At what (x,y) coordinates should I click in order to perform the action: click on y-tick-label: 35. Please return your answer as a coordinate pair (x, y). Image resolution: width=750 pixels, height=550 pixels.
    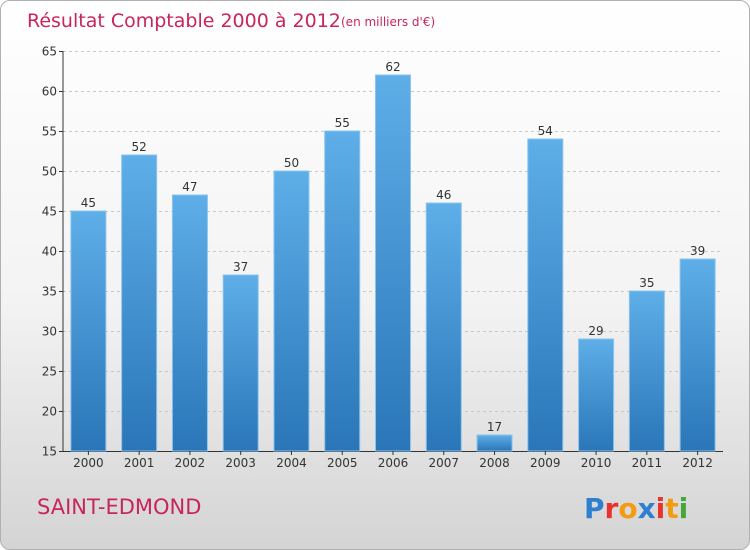
    Looking at the image, I should click on (49, 292).